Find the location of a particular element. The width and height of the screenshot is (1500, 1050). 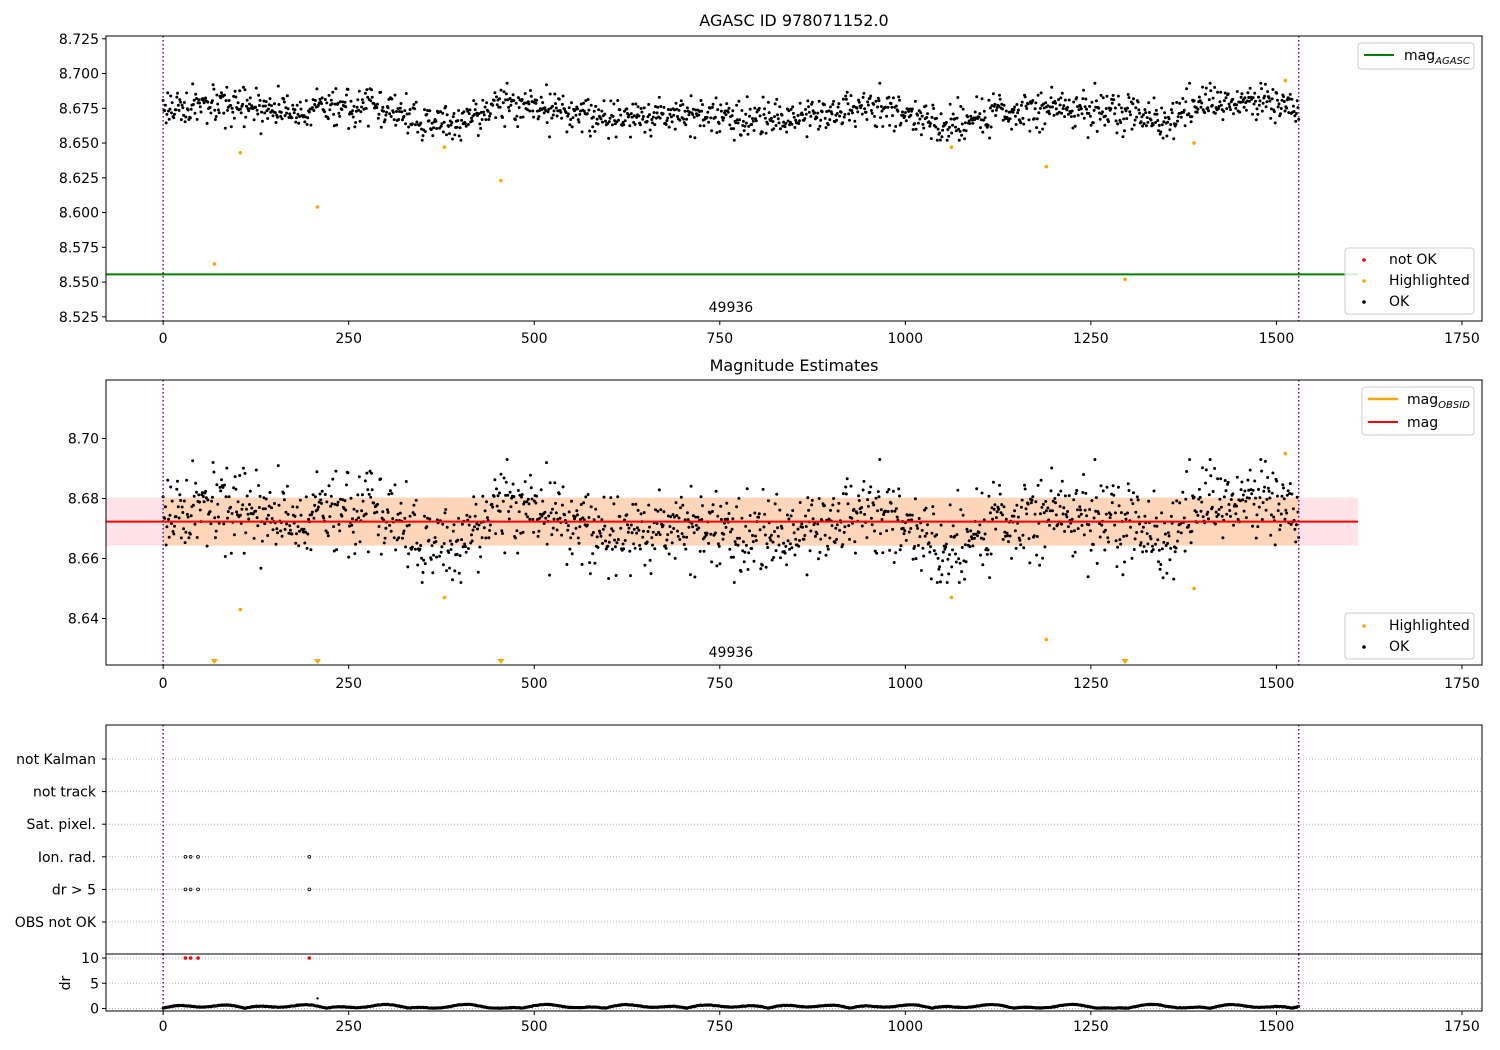

magnitude-highlighted-points is located at coordinates (763, 546).